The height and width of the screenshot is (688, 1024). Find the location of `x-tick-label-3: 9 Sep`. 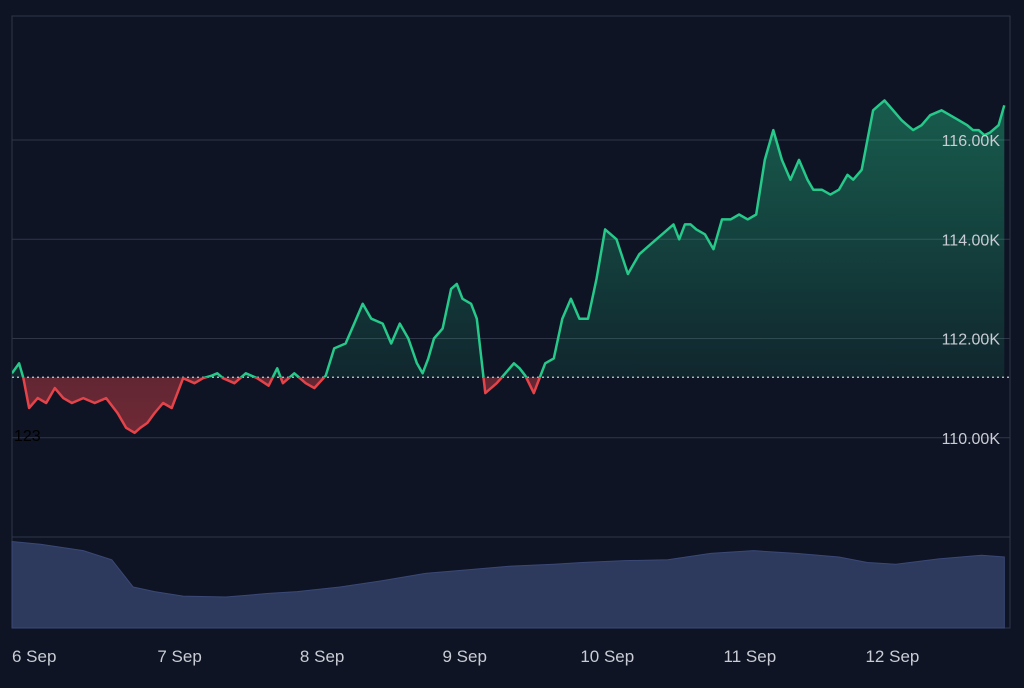

x-tick-label-3: 9 Sep is located at coordinates (464, 656).